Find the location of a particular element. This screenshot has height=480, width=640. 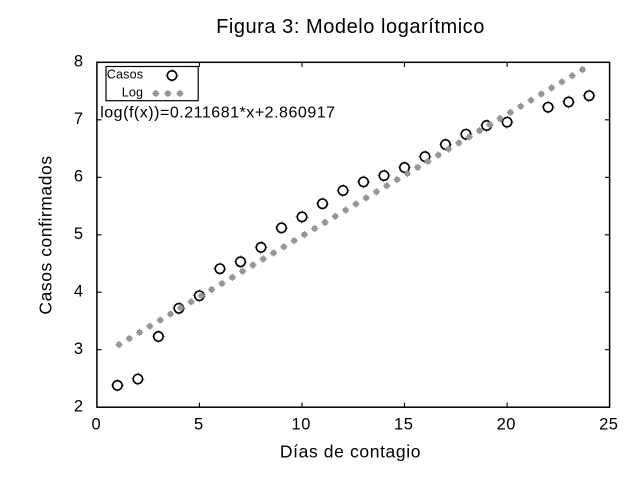

svg-text: Días de contagio is located at coordinates (350, 451).